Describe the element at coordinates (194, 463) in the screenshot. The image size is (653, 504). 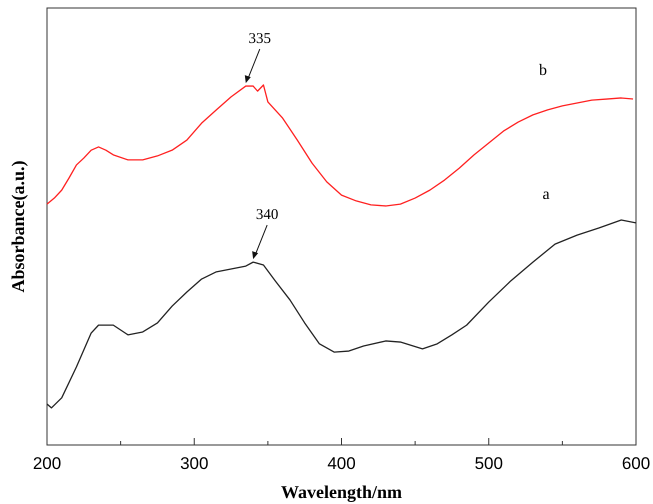
I see `x-tick-label: 300` at that location.